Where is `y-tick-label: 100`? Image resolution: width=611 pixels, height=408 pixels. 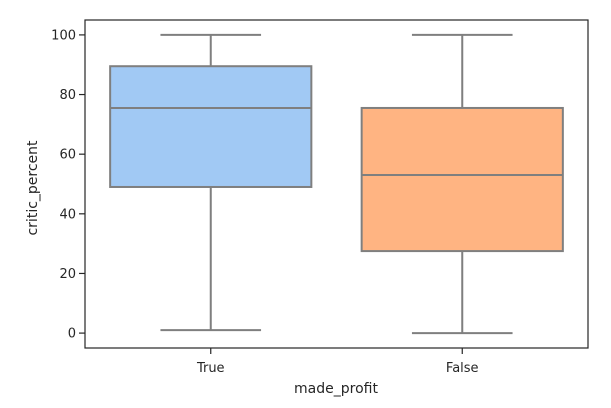 y-tick-label: 100 is located at coordinates (63, 35).